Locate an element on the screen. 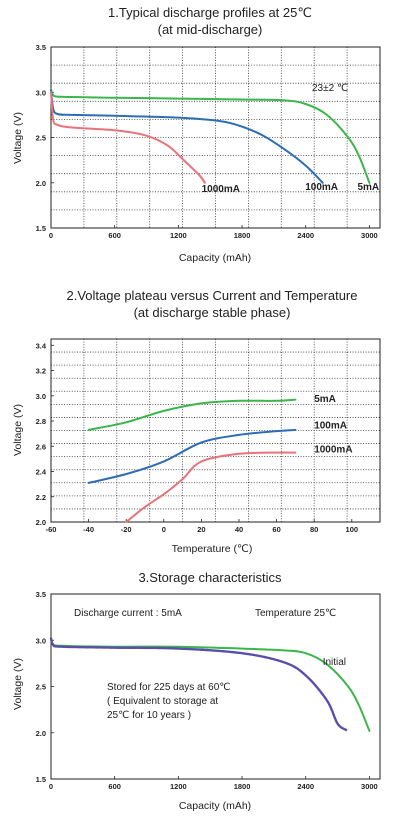 This screenshot has width=413, height=830. chart3-x-ticks: 0 600 1200 1800 2400 3000 is located at coordinates (213, 783).